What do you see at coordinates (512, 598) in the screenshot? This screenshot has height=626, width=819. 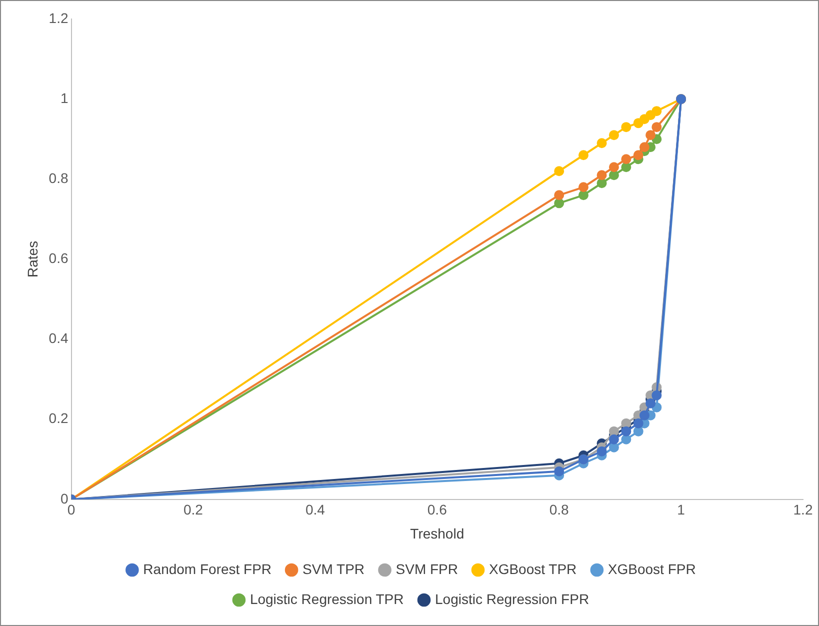 I see `legend-label: Logistic Regression FPR` at bounding box center [512, 598].